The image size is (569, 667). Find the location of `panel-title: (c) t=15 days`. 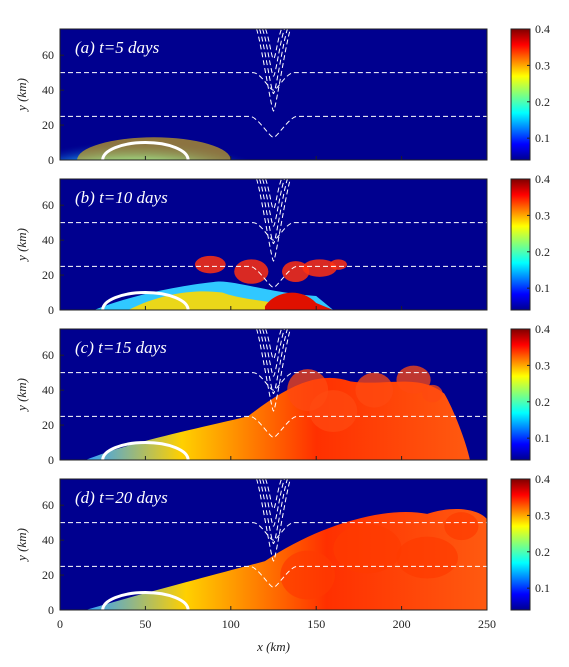

panel-title: (c) t=15 days is located at coordinates (121, 347).